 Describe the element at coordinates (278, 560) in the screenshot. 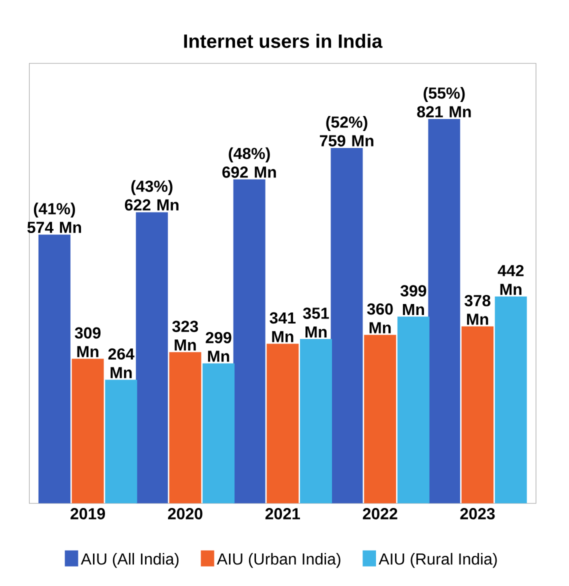

I see `legend-label: AIU (Urban India)` at that location.